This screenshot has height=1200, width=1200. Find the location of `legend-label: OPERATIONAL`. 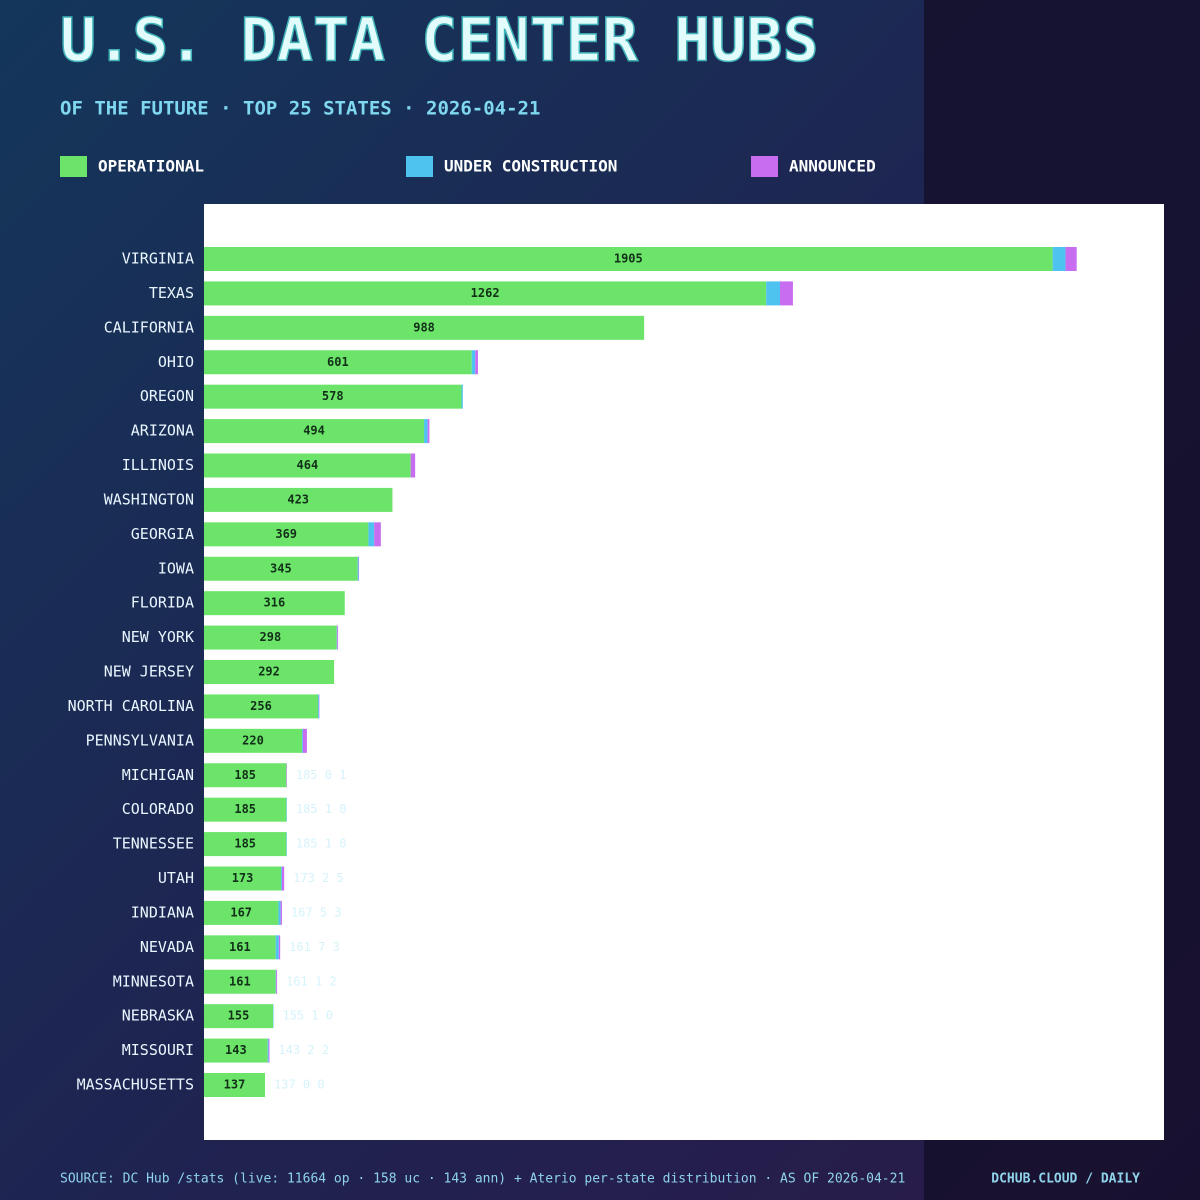

legend-label: OPERATIONAL is located at coordinates (151, 166).